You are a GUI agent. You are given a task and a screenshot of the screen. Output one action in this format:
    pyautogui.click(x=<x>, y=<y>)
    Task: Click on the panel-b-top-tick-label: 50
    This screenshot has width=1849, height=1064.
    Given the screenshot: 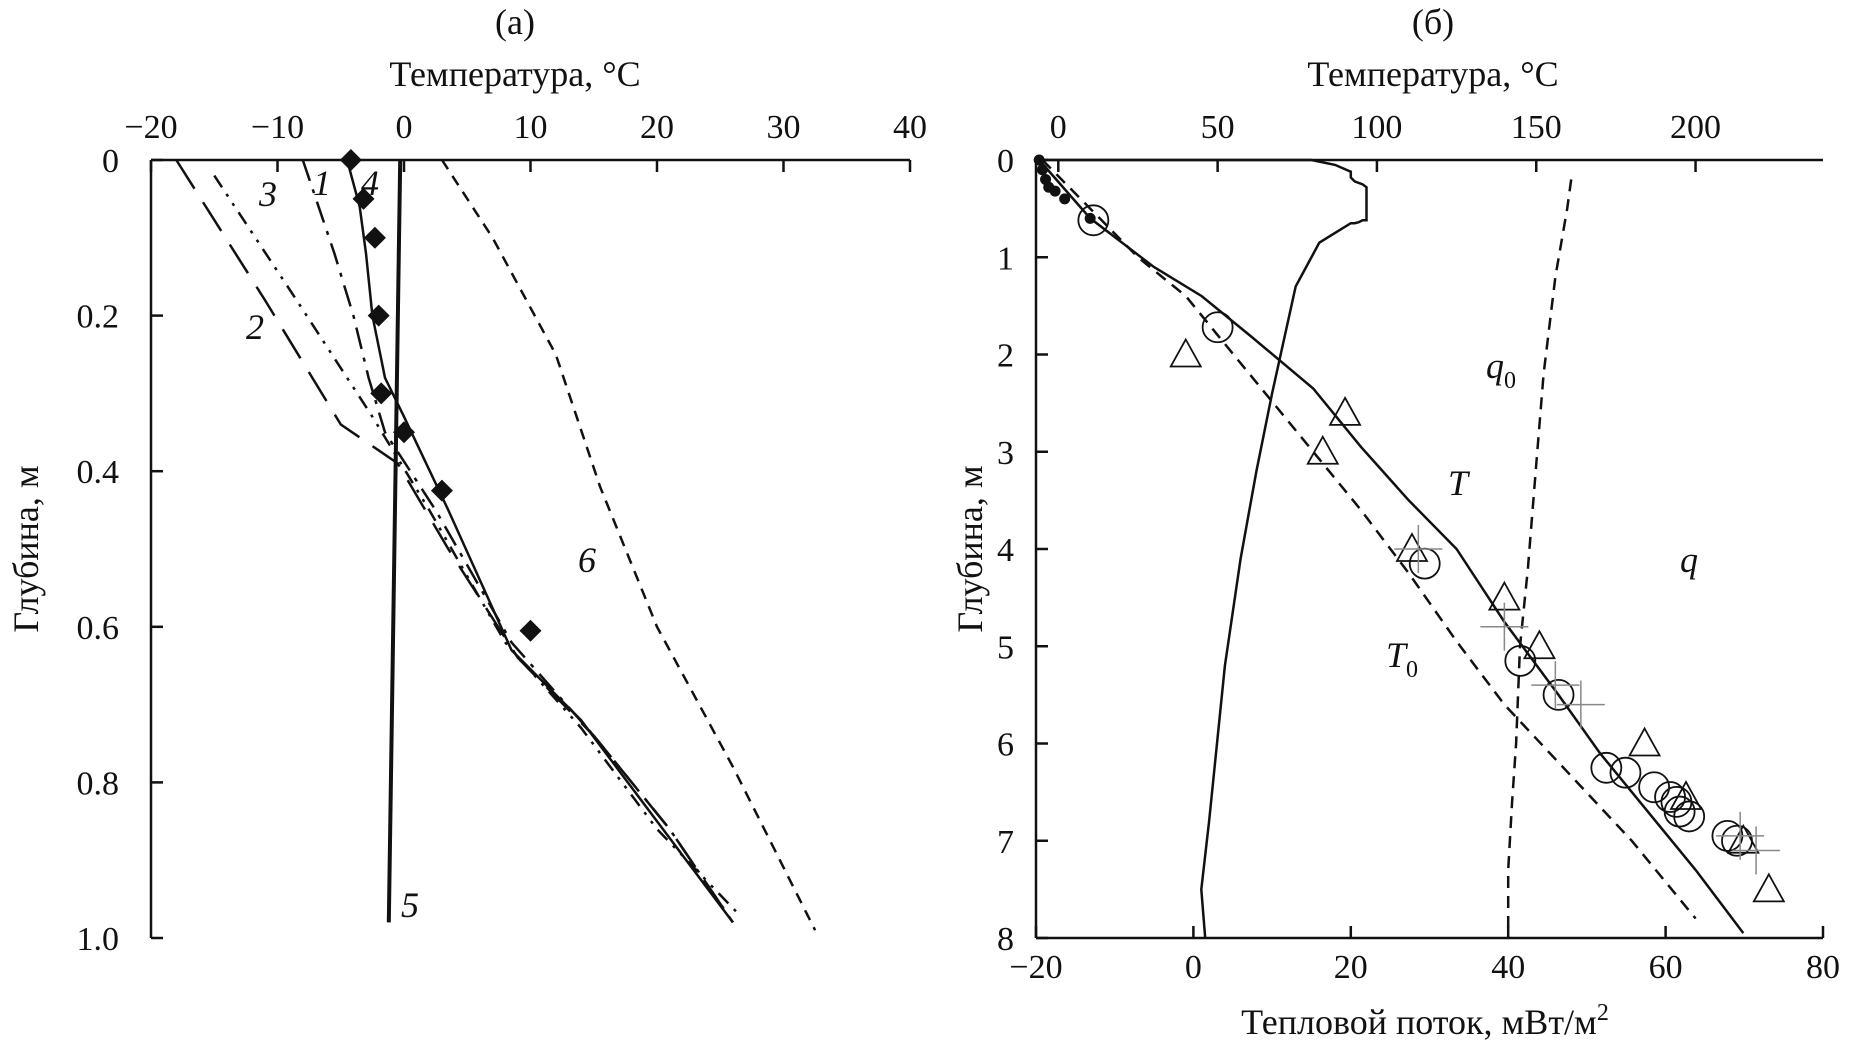 What is the action you would take?
    pyautogui.click(x=1218, y=127)
    